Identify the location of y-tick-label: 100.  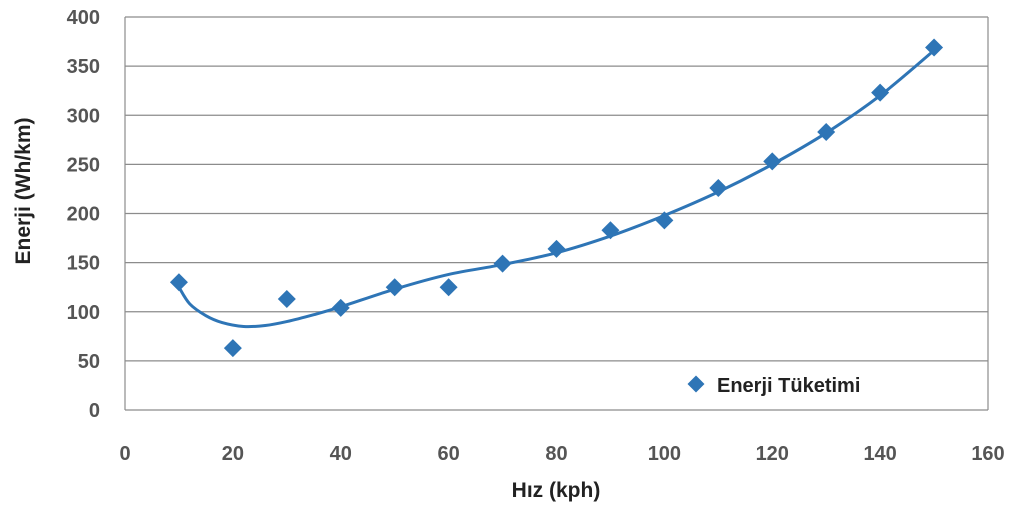
(83, 313).